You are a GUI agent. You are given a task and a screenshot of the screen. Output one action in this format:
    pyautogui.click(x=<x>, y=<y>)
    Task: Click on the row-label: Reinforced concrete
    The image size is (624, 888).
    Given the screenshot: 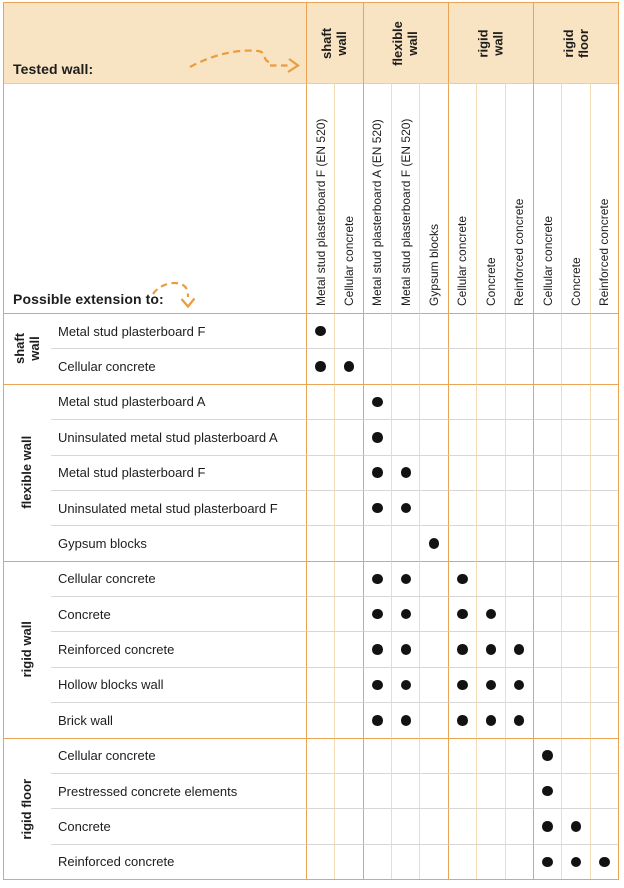 What is the action you would take?
    pyautogui.click(x=178, y=861)
    